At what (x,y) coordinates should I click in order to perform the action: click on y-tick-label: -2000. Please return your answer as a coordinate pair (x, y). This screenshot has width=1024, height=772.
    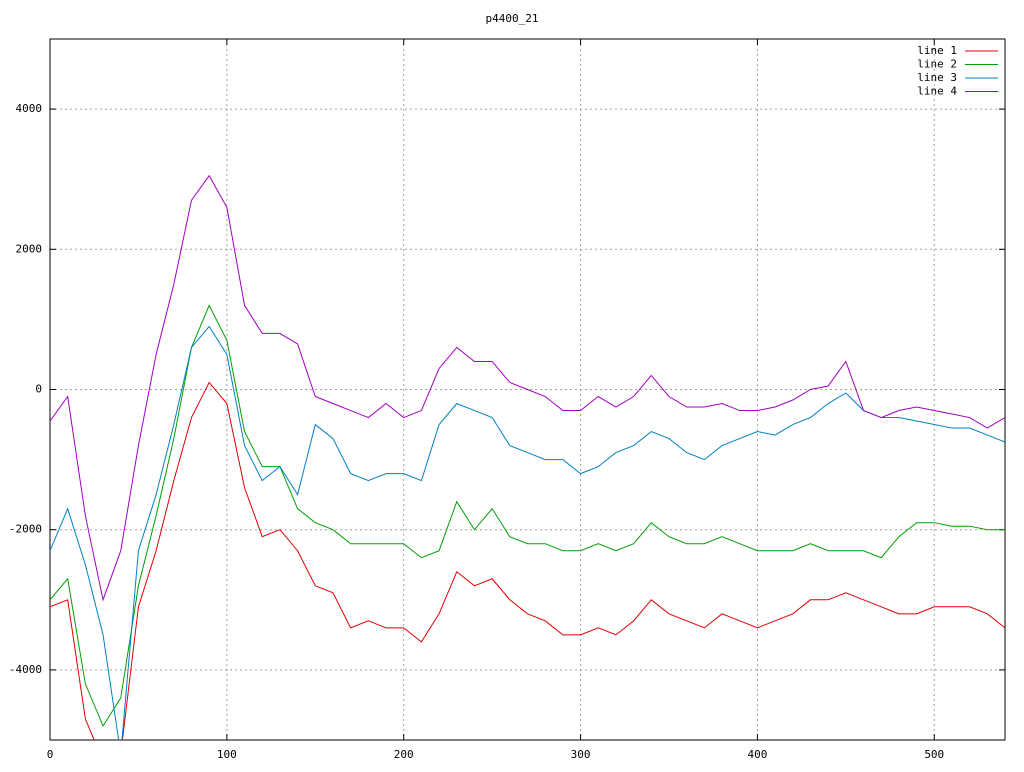
    Looking at the image, I should click on (25, 529).